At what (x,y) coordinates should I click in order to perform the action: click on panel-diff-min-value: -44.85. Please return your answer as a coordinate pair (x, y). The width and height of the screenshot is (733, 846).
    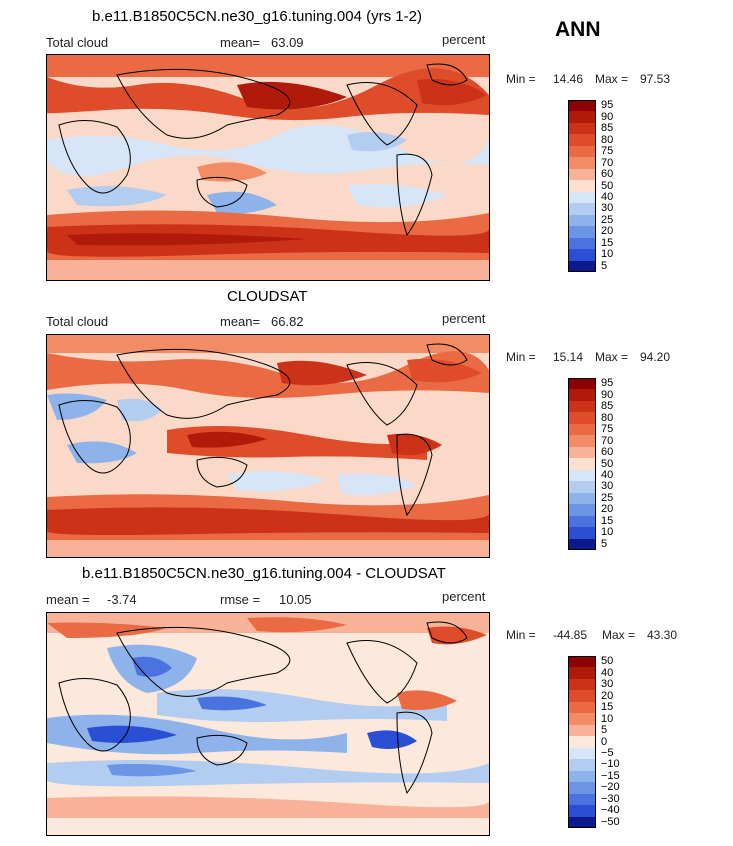
    Looking at the image, I should click on (570, 635).